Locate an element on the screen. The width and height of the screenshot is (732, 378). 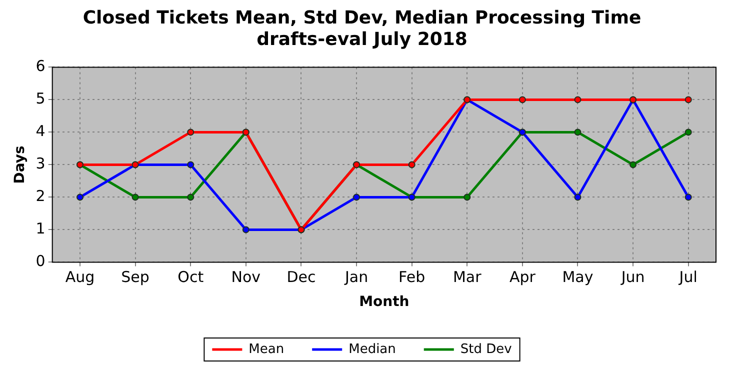
chart-title: Closed Tickets Mean, Std Dev, Median Processing Time drafts-eval July 2018 is located at coordinates (362, 28).